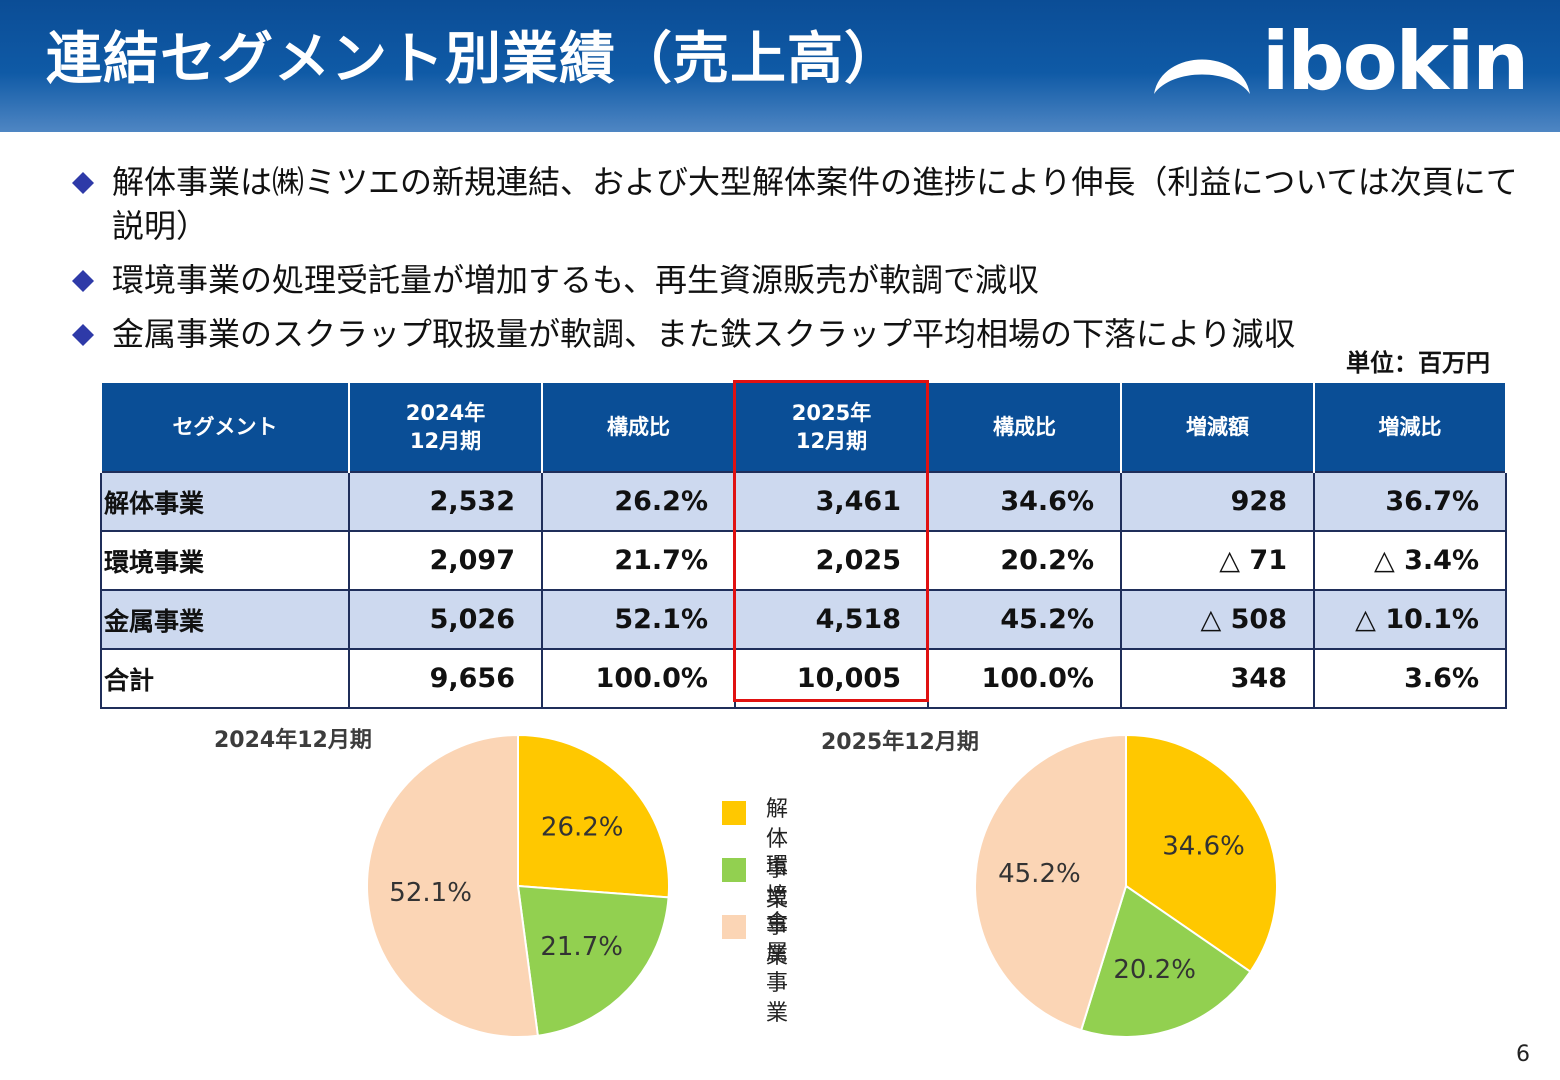  I want to click on table-cell: 5,026, so click(445, 619).